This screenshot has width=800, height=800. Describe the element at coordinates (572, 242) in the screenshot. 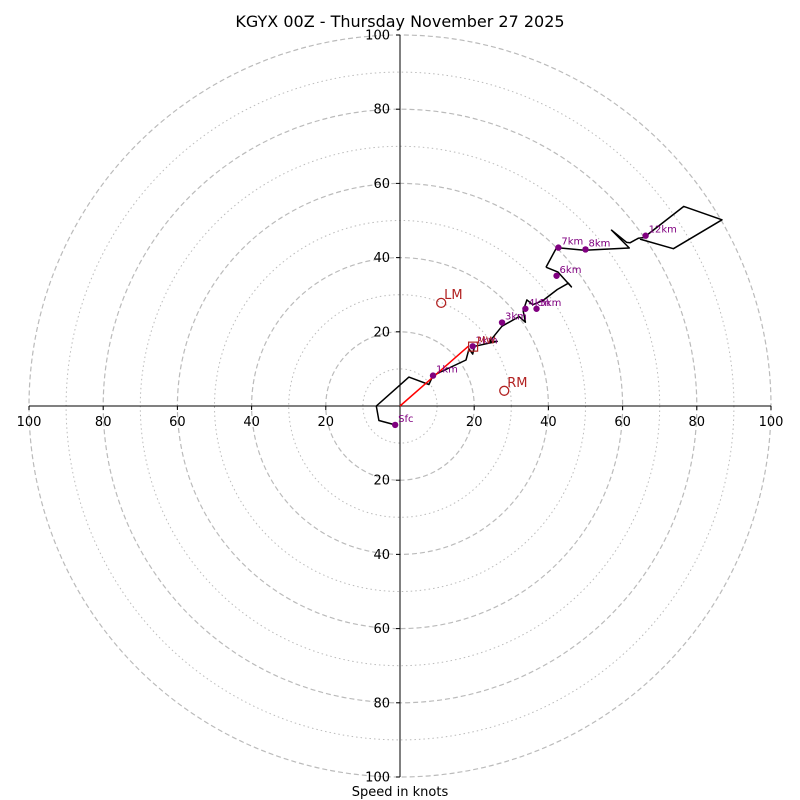

I see `height-point-label: 7km` at that location.